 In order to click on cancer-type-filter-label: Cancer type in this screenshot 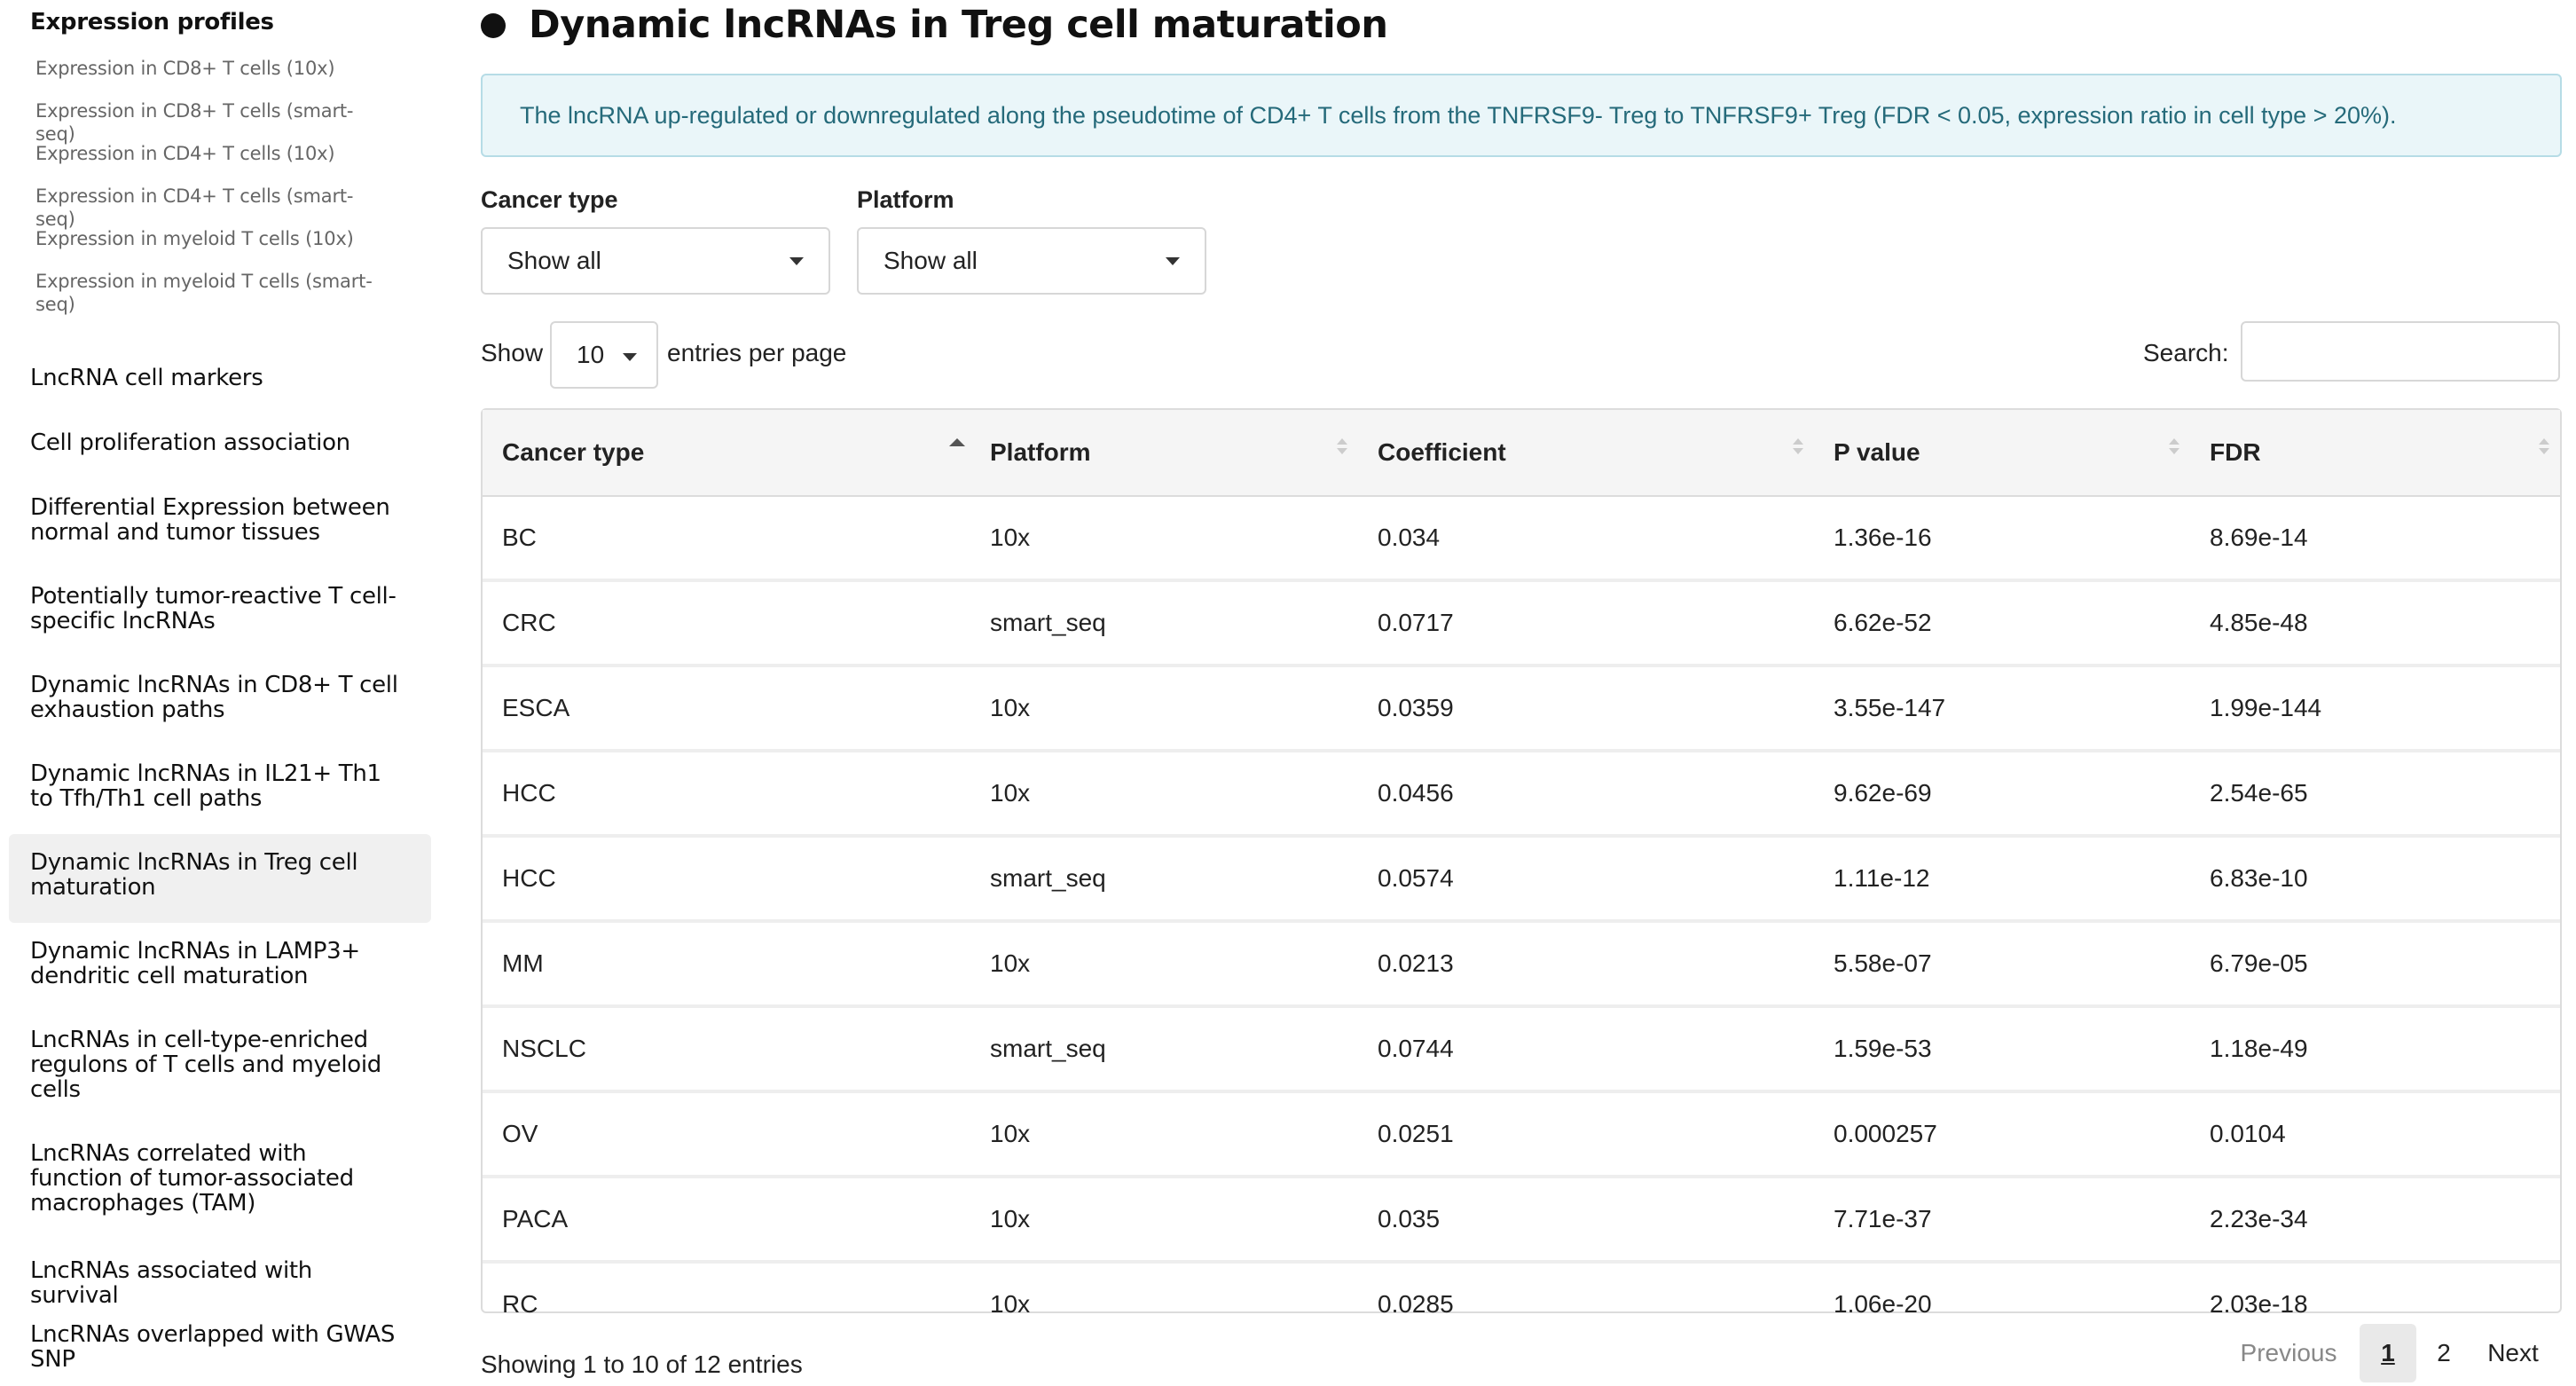, I will do `click(549, 200)`.